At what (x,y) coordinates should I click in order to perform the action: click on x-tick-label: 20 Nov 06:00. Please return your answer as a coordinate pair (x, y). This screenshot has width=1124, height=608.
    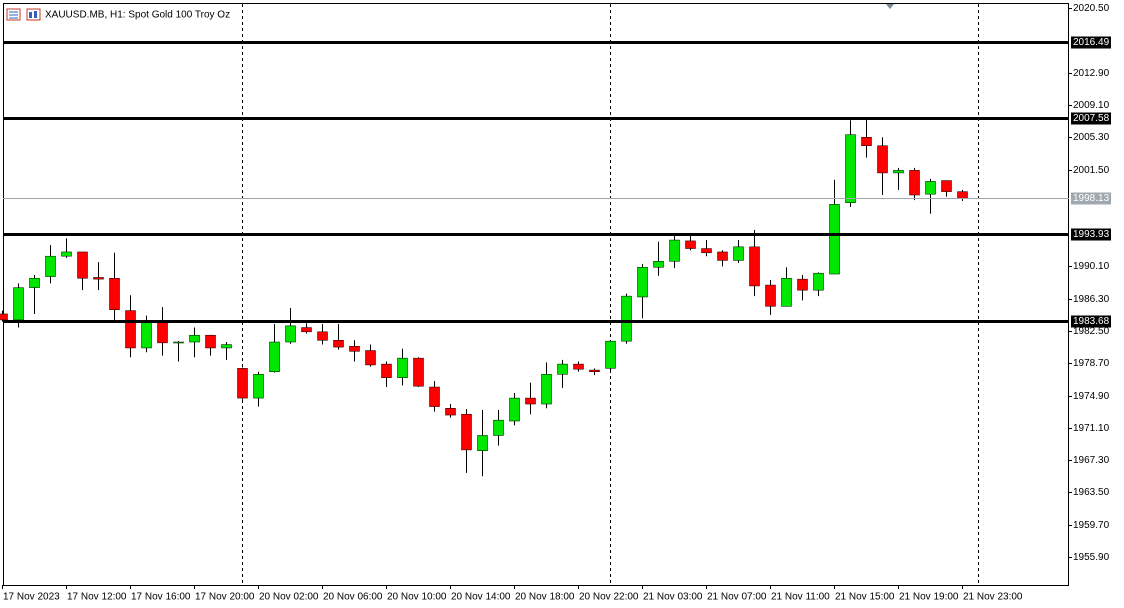
    Looking at the image, I should click on (353, 597).